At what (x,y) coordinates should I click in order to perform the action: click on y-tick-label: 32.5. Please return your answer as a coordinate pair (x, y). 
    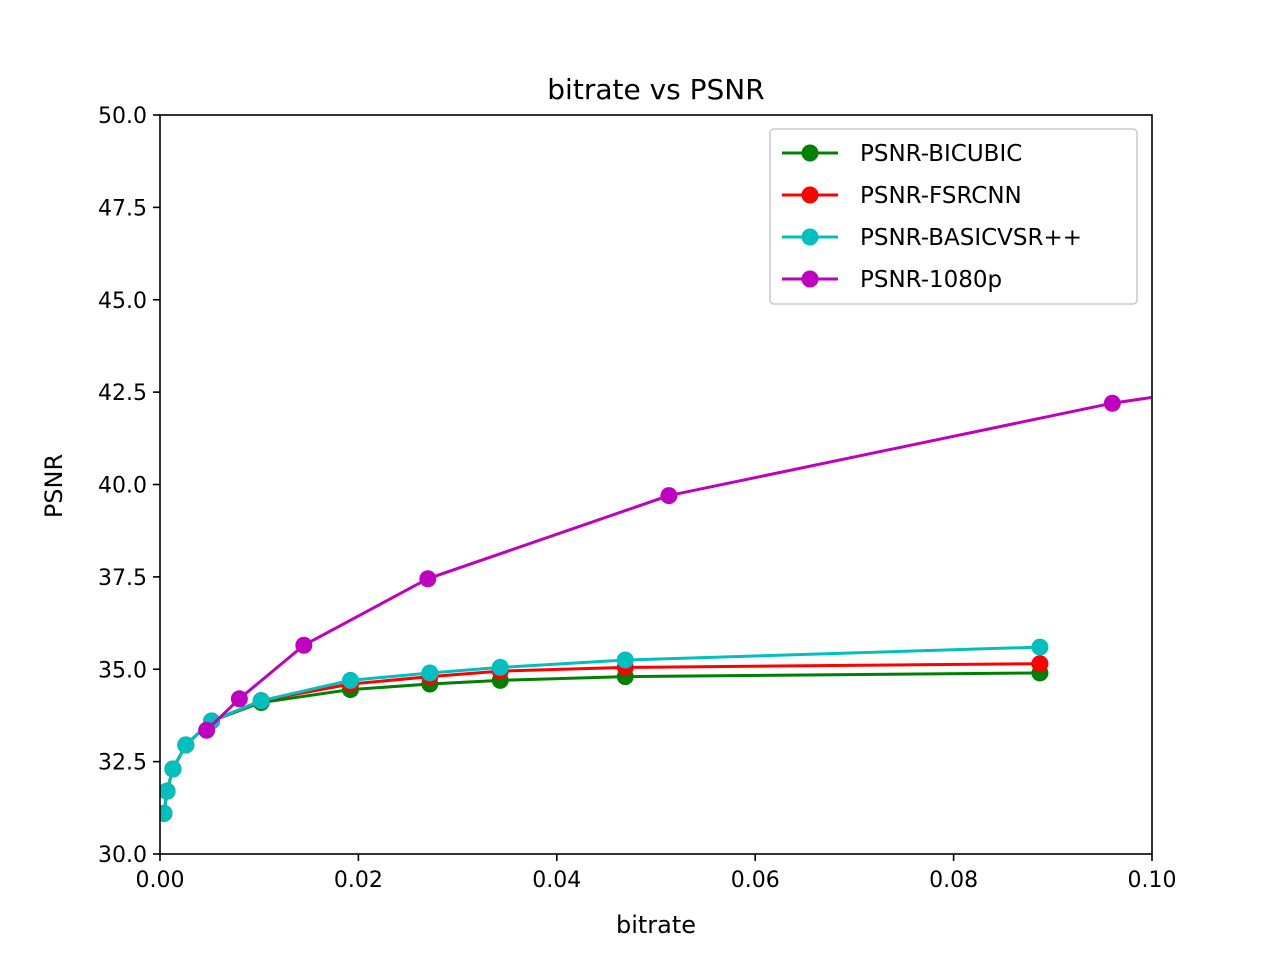
    Looking at the image, I should click on (122, 763).